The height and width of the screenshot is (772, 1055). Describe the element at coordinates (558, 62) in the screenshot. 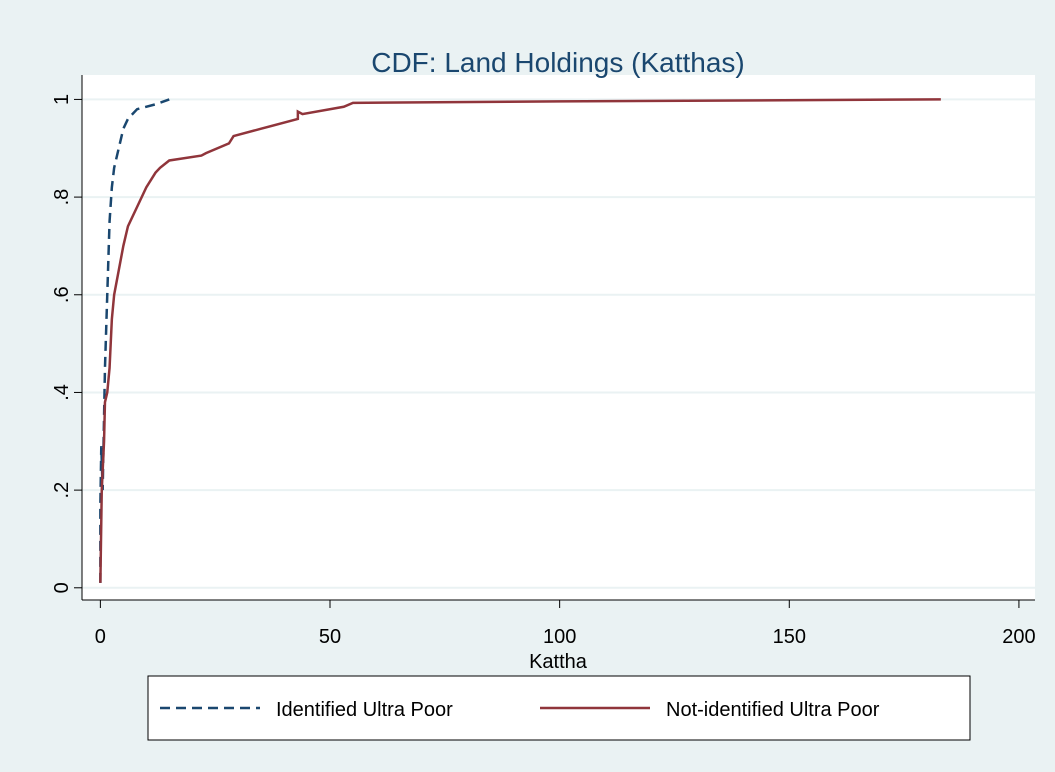

I see `chart-title: CDF: Land Holdings (Katthas)` at that location.